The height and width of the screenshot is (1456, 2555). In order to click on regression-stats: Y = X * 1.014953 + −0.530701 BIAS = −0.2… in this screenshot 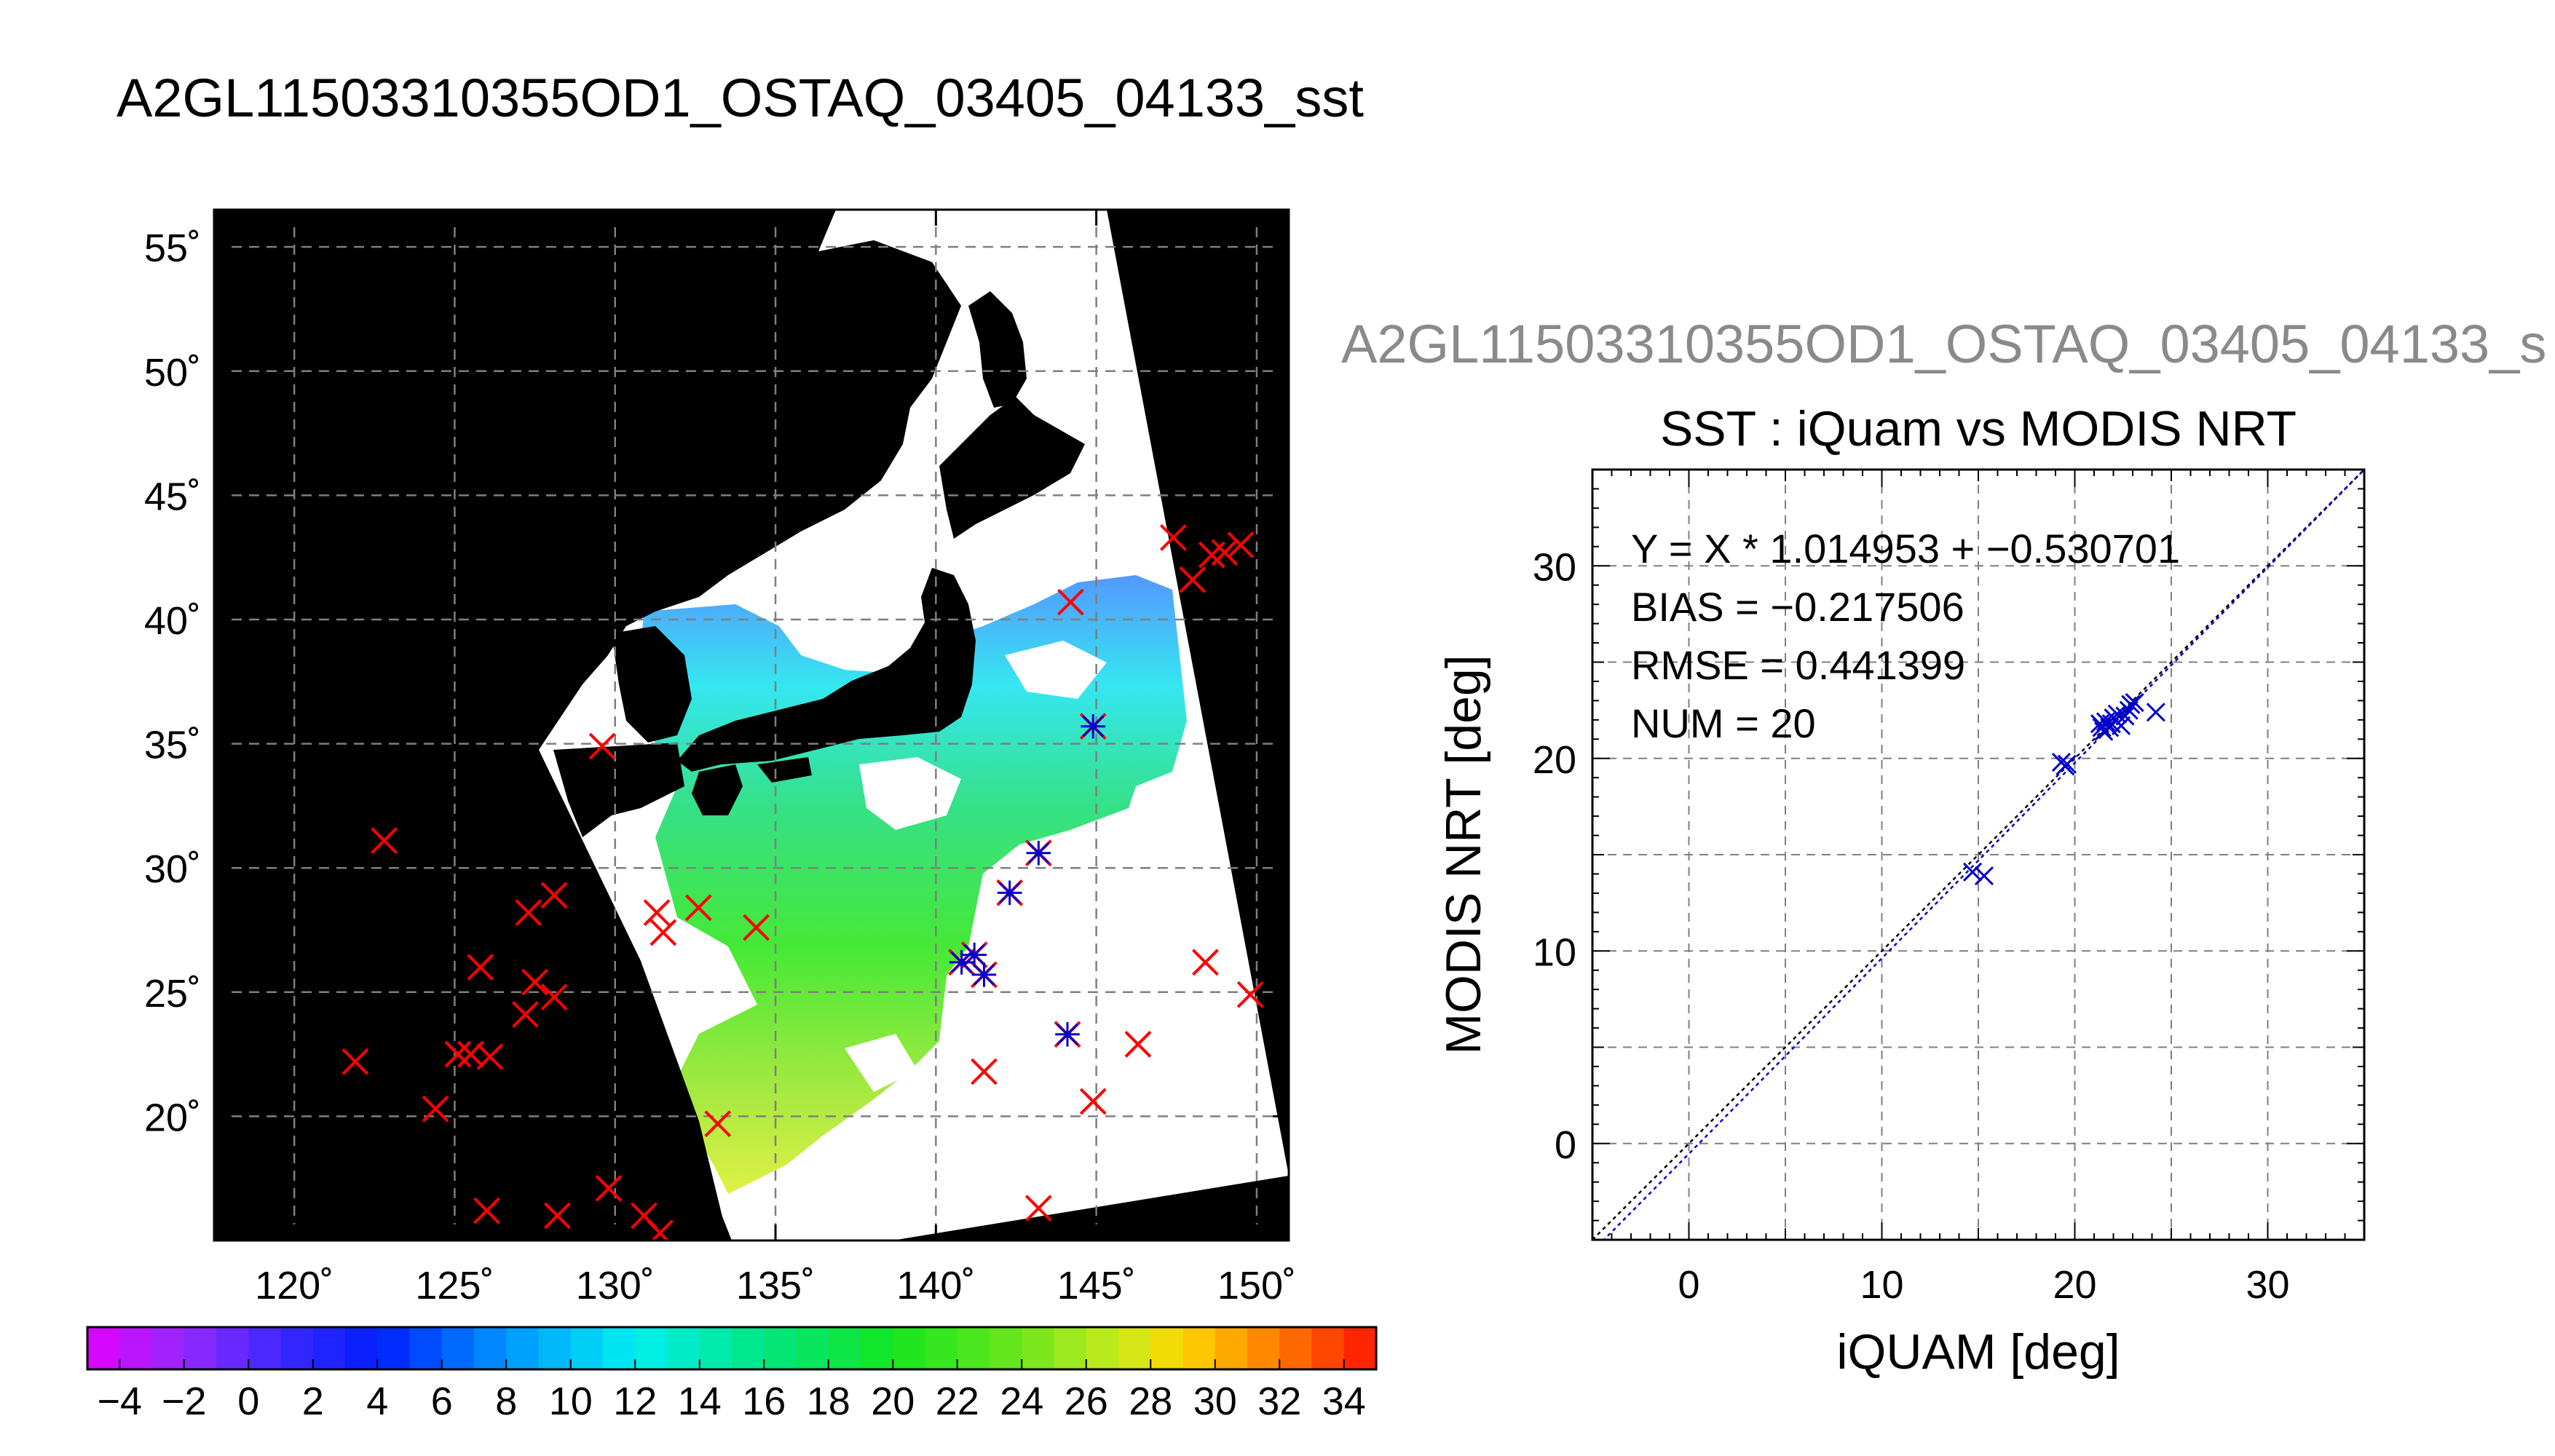, I will do `click(1905, 636)`.